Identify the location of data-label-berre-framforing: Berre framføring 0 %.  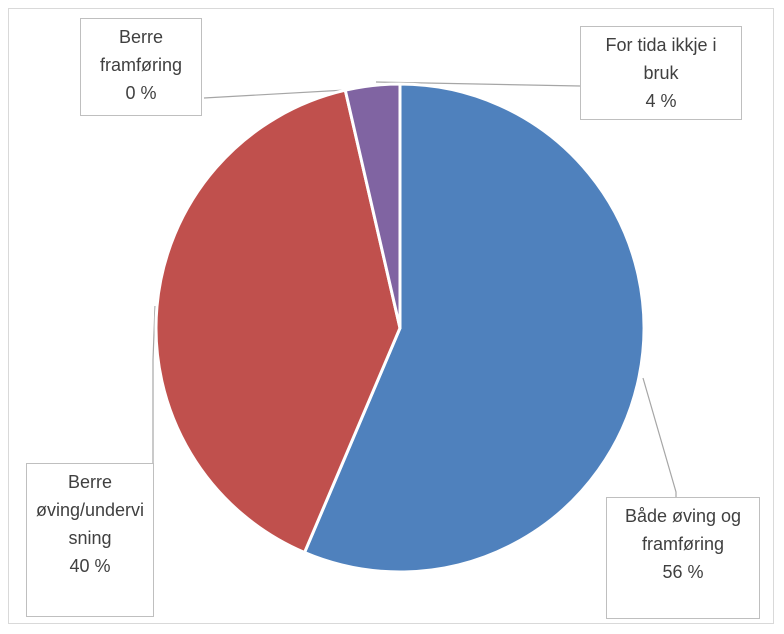
(141, 67).